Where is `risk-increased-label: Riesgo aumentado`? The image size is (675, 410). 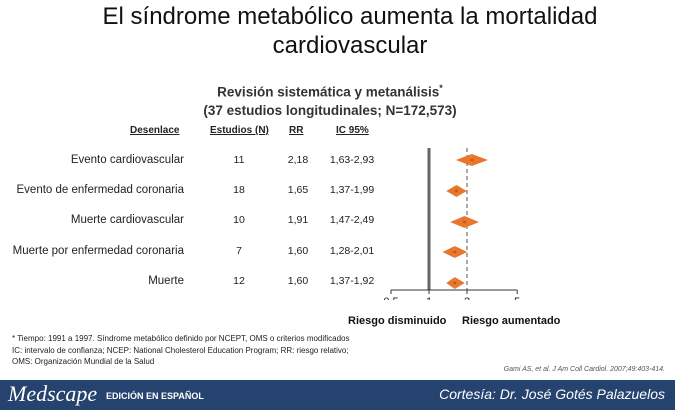 risk-increased-label: Riesgo aumentado is located at coordinates (511, 321).